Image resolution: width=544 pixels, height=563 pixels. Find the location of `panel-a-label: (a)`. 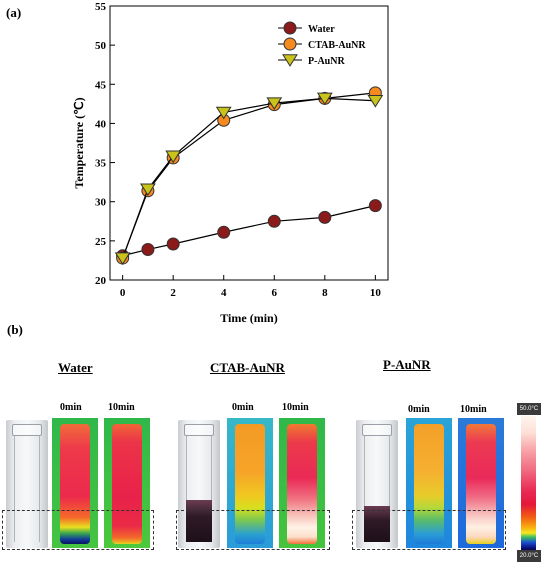

panel-a-label: (a) is located at coordinates (13, 12).